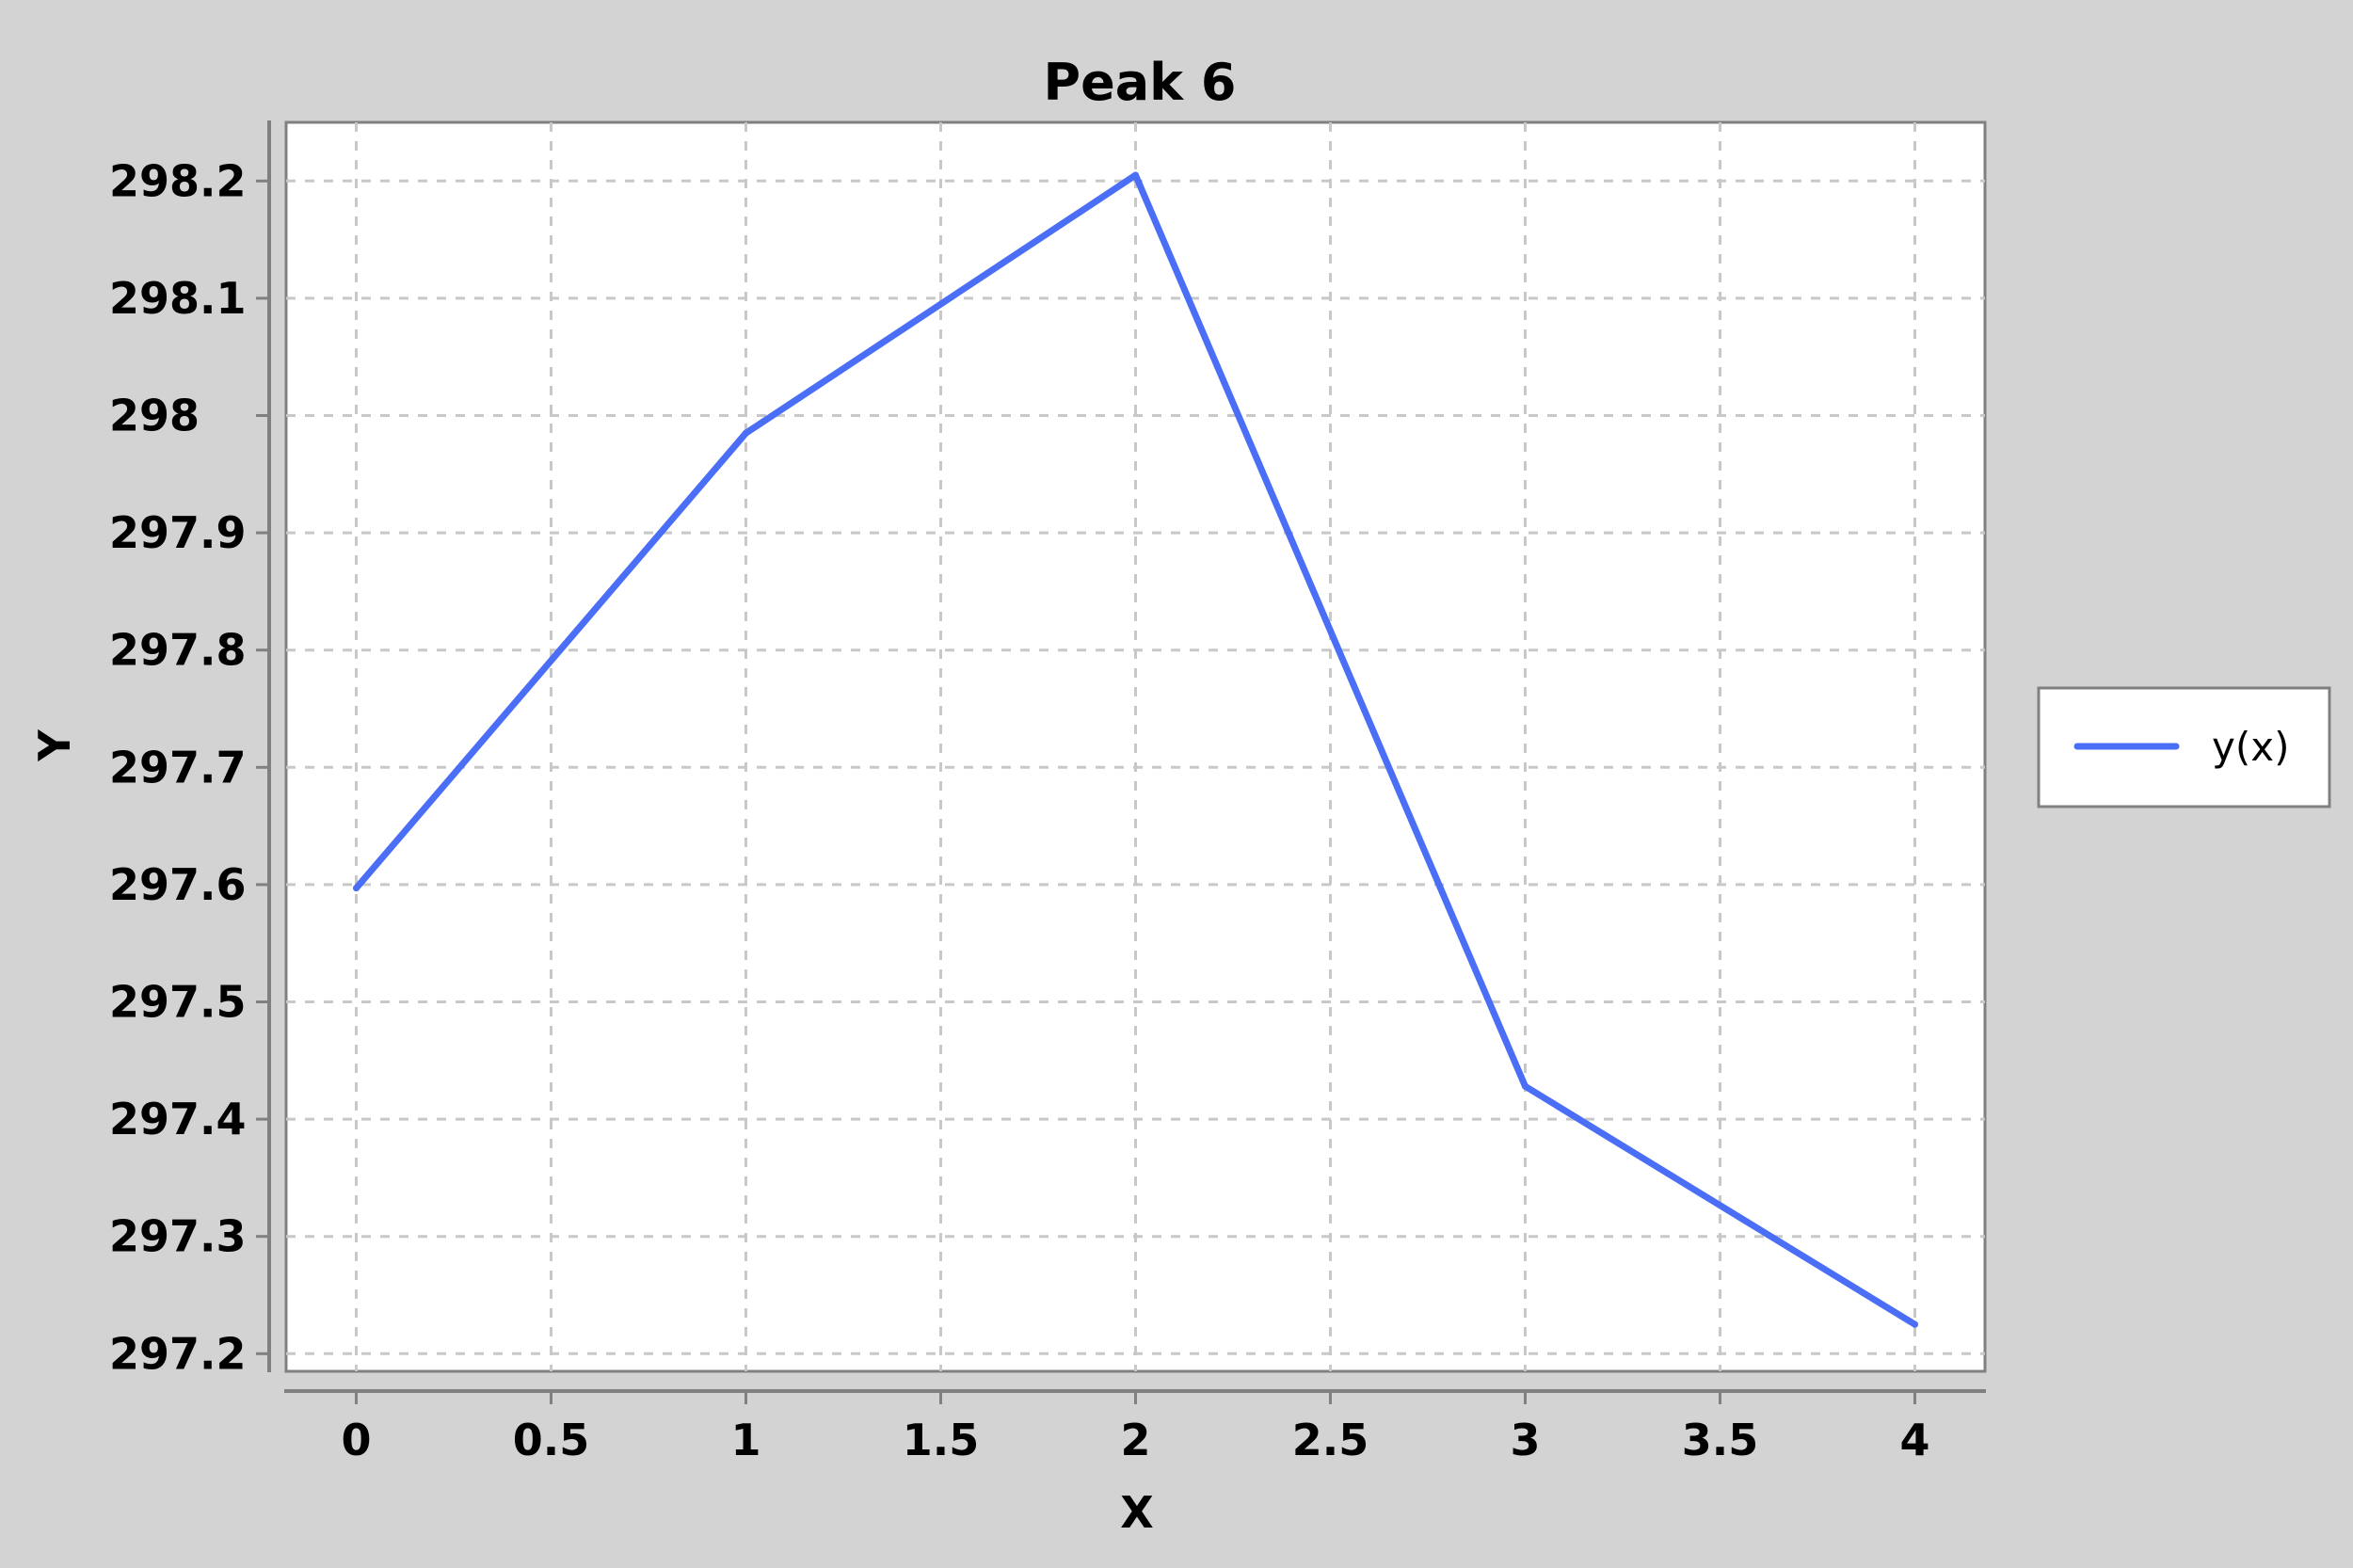 This screenshot has width=2353, height=1568. Describe the element at coordinates (178, 1353) in the screenshot. I see `y-tick-label-0: 297.2` at that location.